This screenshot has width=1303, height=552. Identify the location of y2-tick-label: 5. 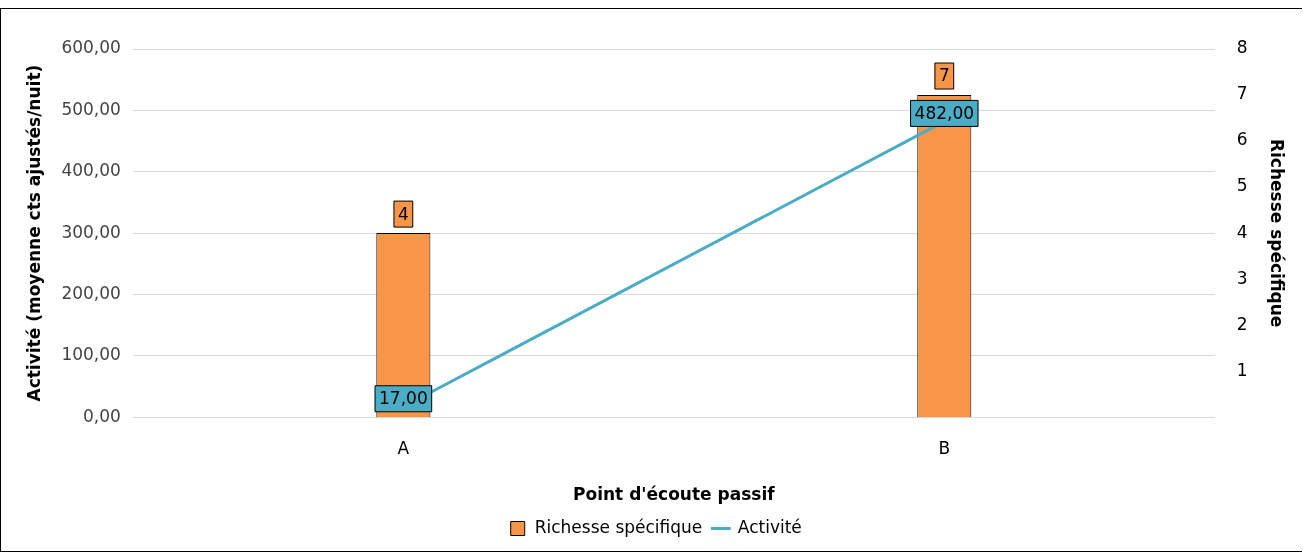
(1242, 185).